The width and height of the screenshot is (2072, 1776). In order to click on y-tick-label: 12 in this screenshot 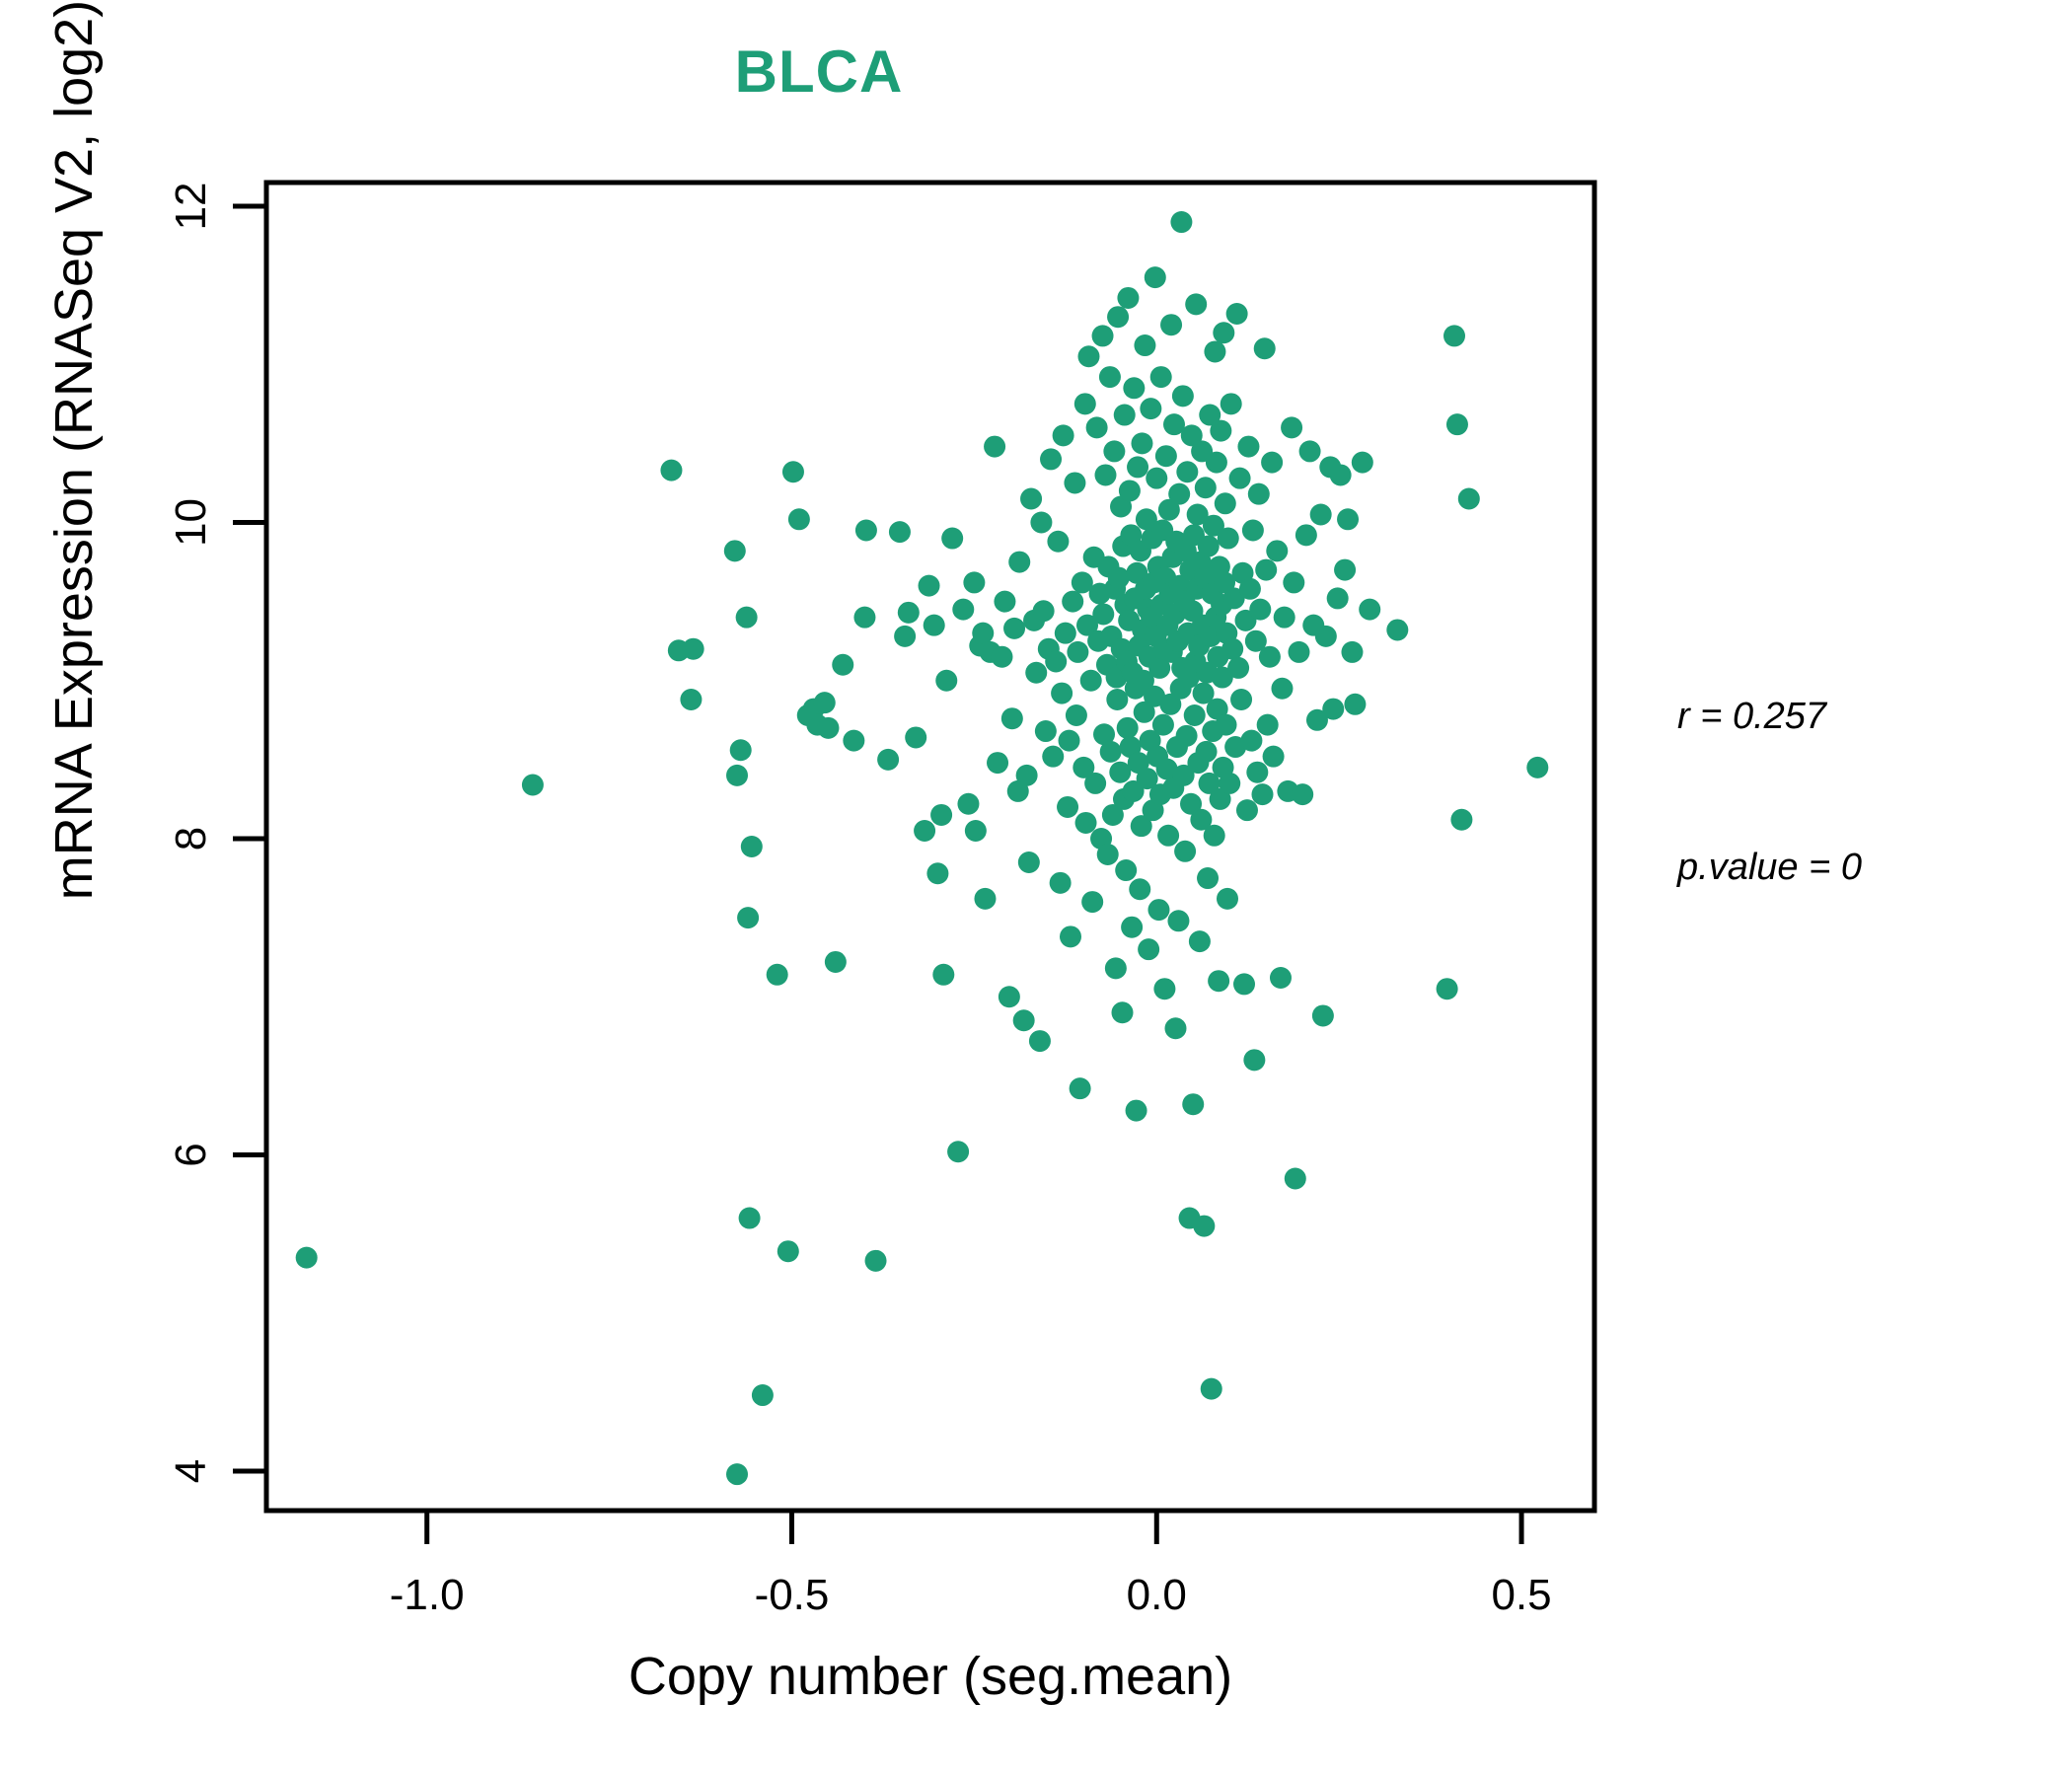, I will do `click(191, 207)`.